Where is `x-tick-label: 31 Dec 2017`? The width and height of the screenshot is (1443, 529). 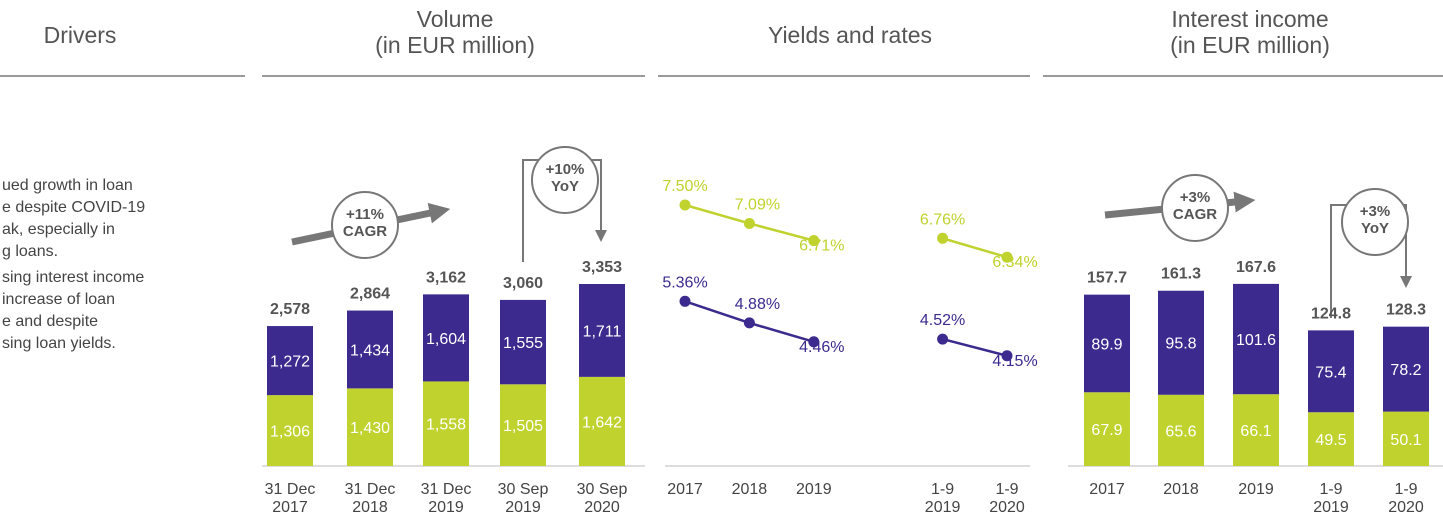 x-tick-label: 31 Dec 2017 is located at coordinates (290, 499).